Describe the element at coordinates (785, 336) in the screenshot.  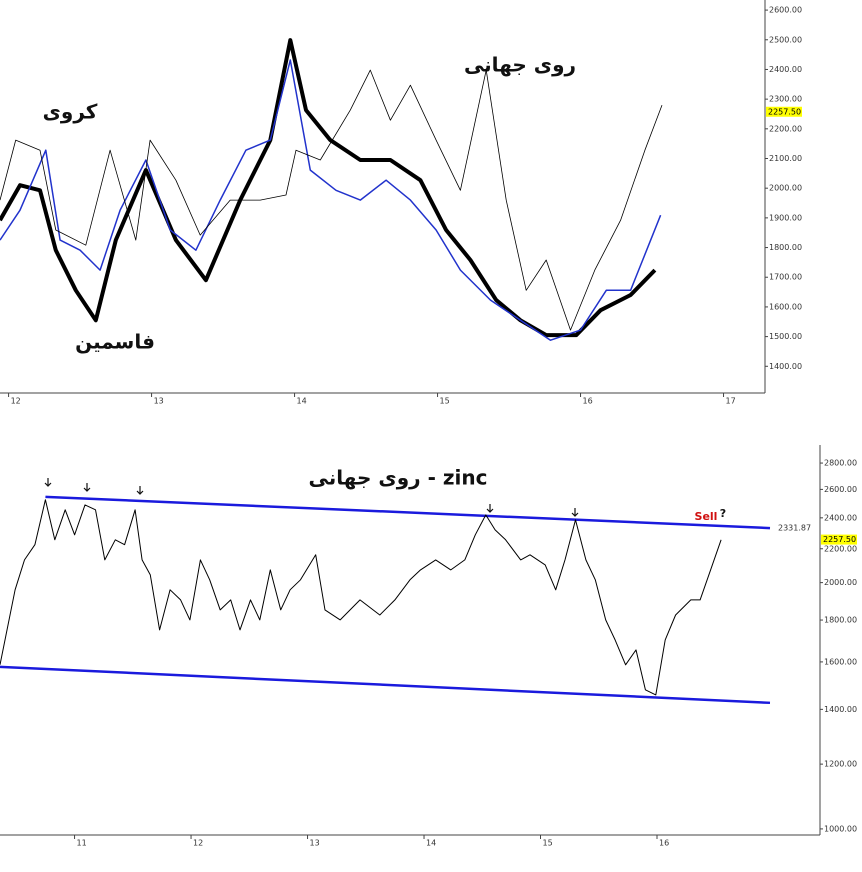
I see `y-tick-label: 1500.00` at that location.